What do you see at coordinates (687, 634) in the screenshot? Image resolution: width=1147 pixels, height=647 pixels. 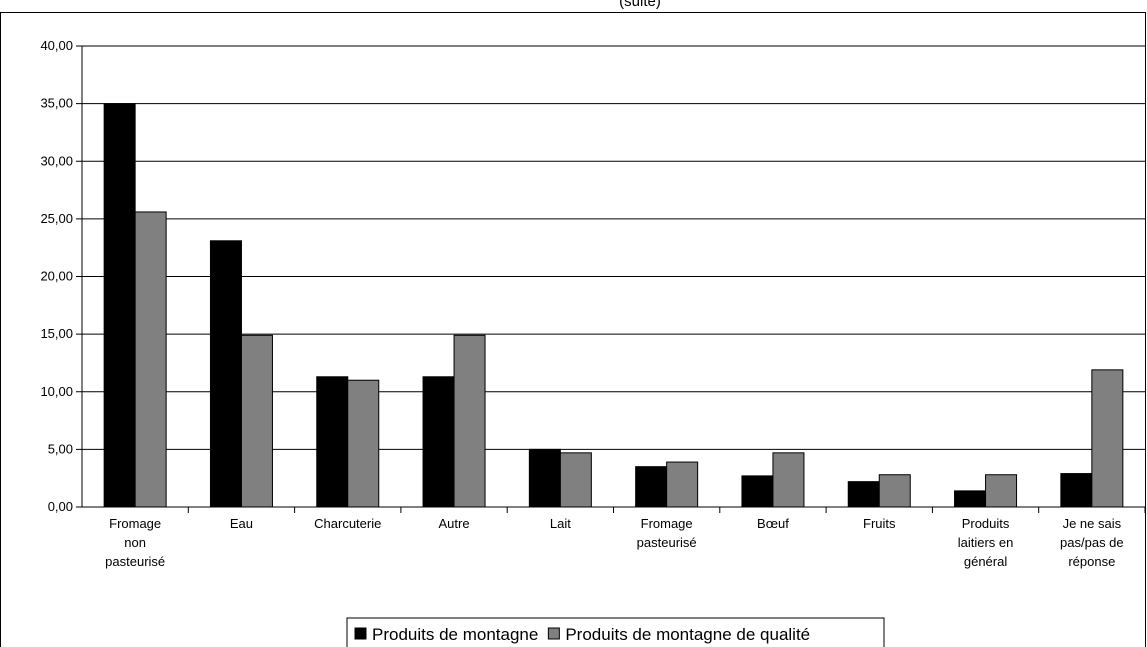 I see `legend-label: Produits de montagne de qualité` at bounding box center [687, 634].